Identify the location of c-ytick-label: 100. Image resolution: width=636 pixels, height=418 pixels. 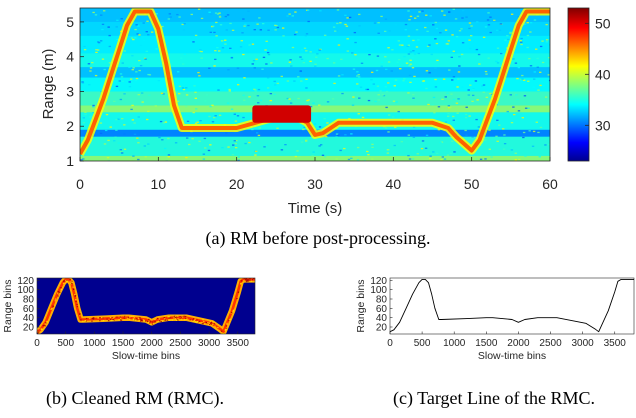
(378, 290).